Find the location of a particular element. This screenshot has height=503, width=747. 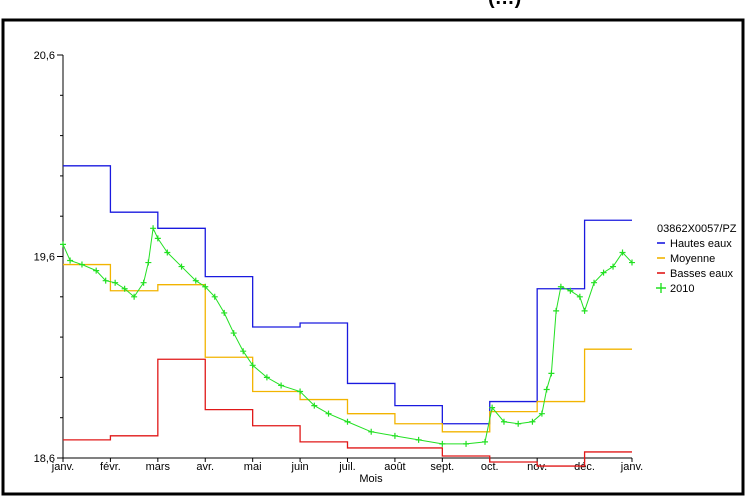

y-tick-label: 19,6 is located at coordinates (44, 258).